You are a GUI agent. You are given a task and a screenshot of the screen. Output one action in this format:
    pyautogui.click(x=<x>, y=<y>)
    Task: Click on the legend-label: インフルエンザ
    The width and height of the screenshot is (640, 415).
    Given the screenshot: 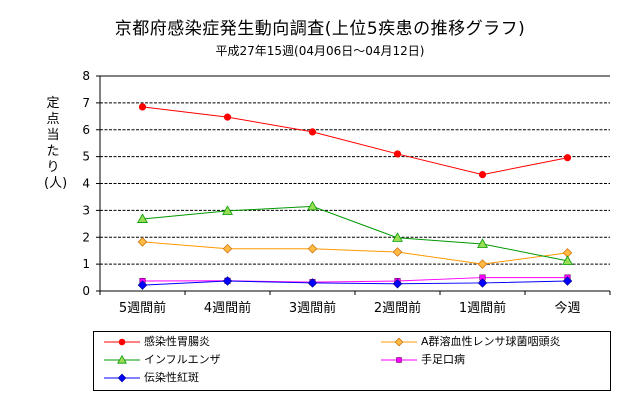 What is the action you would take?
    pyautogui.click(x=182, y=359)
    